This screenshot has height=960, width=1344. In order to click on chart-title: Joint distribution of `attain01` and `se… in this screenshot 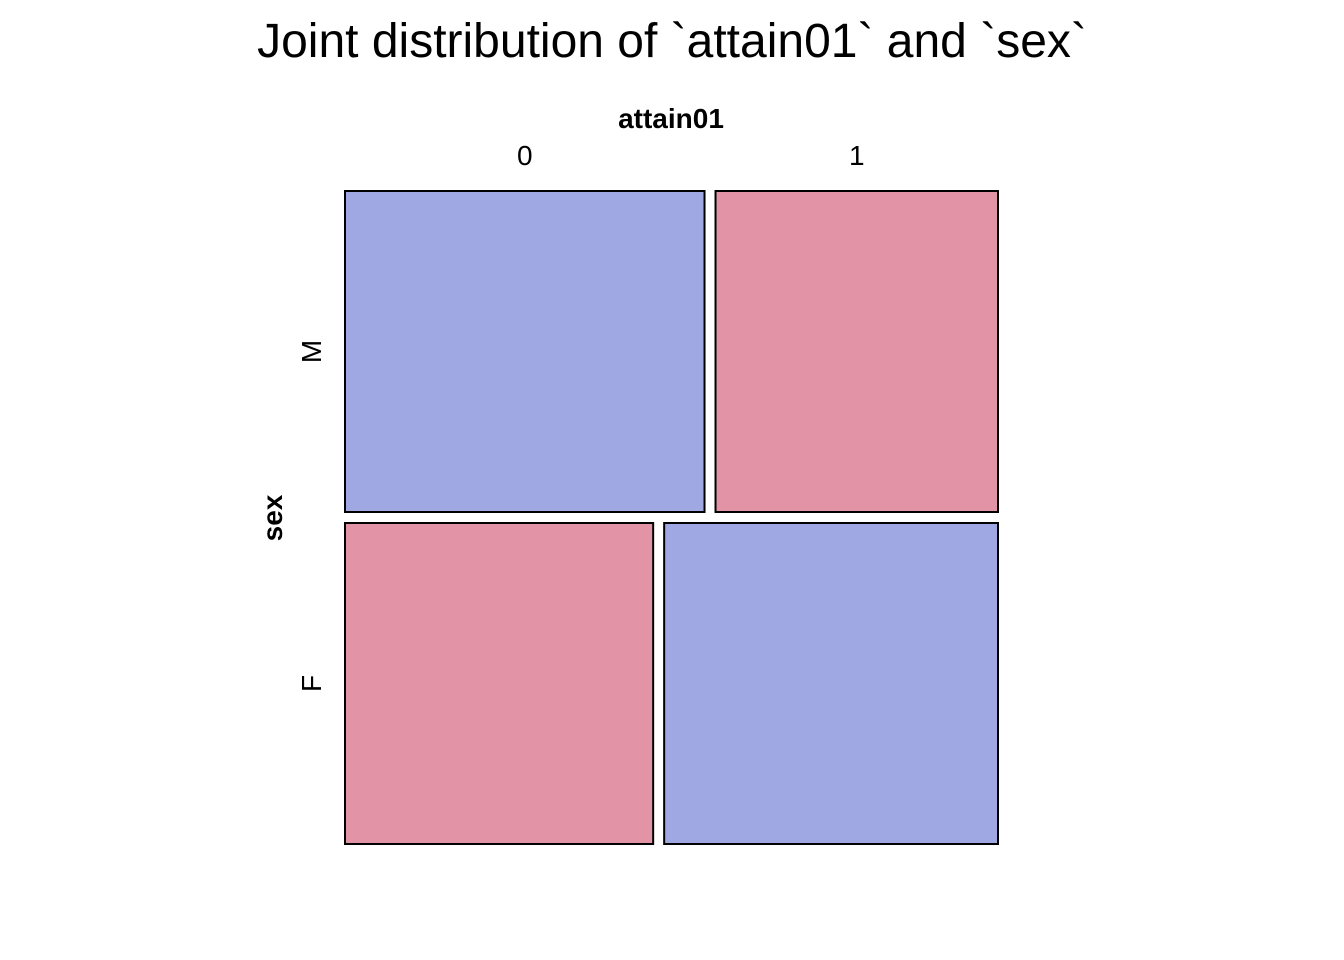, I will do `click(672, 41)`.